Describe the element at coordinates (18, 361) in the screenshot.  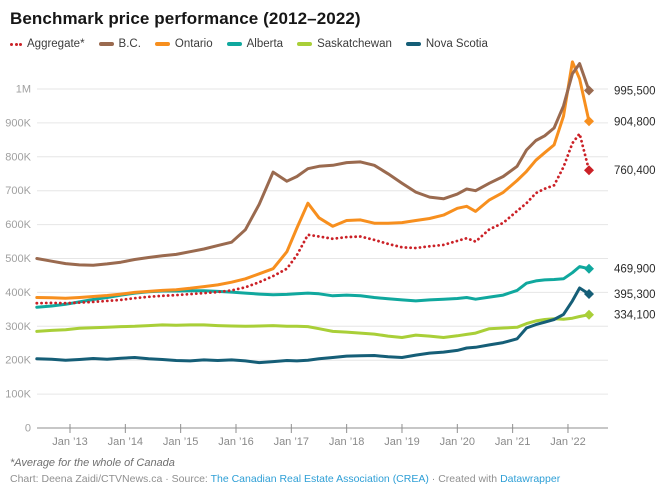
I see `y-tick-label-200k: 200K` at that location.